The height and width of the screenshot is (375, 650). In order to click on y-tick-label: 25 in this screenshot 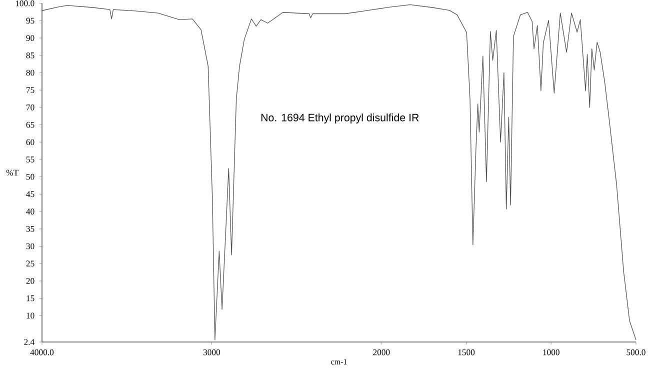, I will do `click(30, 263)`.